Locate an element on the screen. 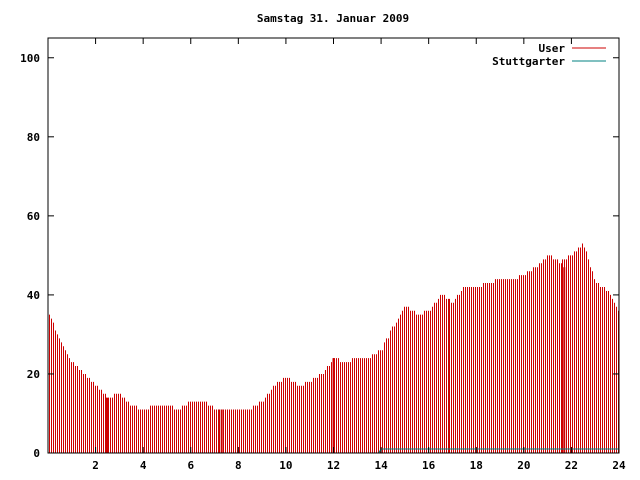 The height and width of the screenshot is (480, 640). legend-label-user: User is located at coordinates (552, 48).